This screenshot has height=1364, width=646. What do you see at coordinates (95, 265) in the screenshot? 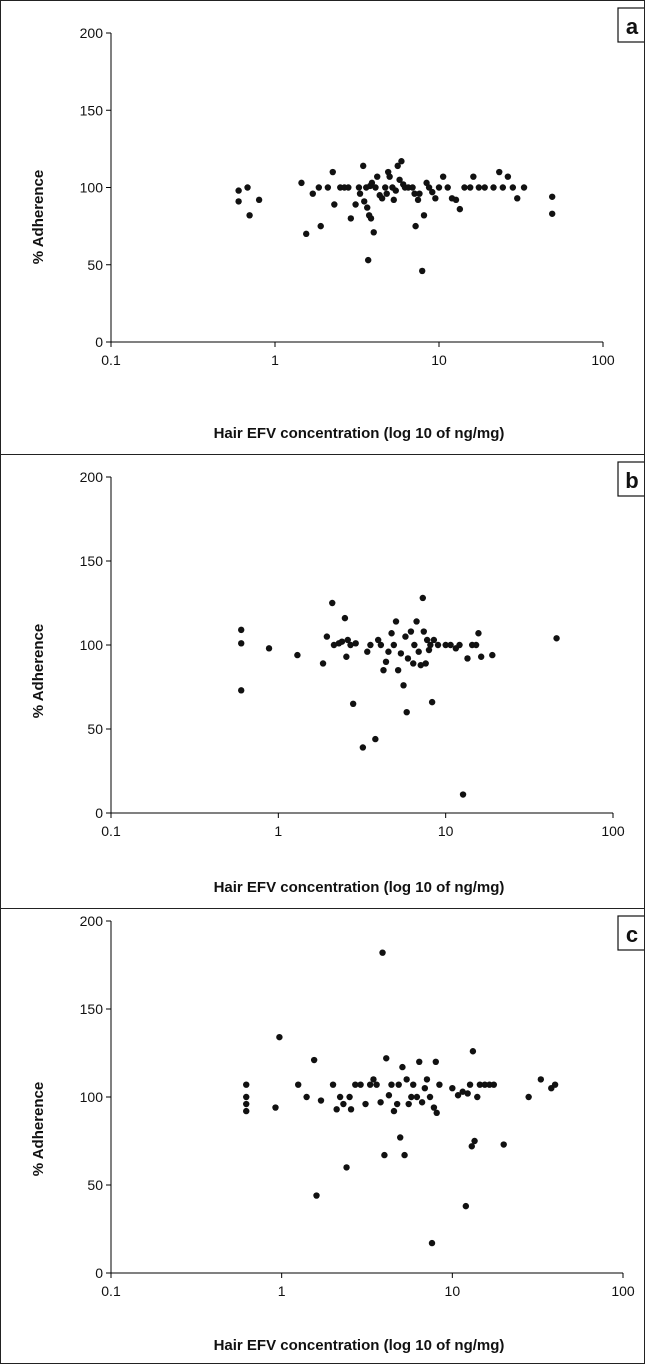
I see `y-tick-label: 50` at bounding box center [95, 265].